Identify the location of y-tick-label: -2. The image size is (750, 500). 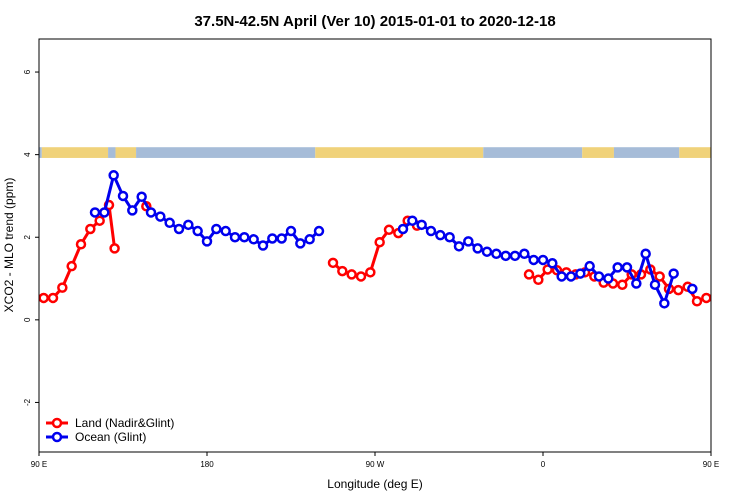
(27, 402).